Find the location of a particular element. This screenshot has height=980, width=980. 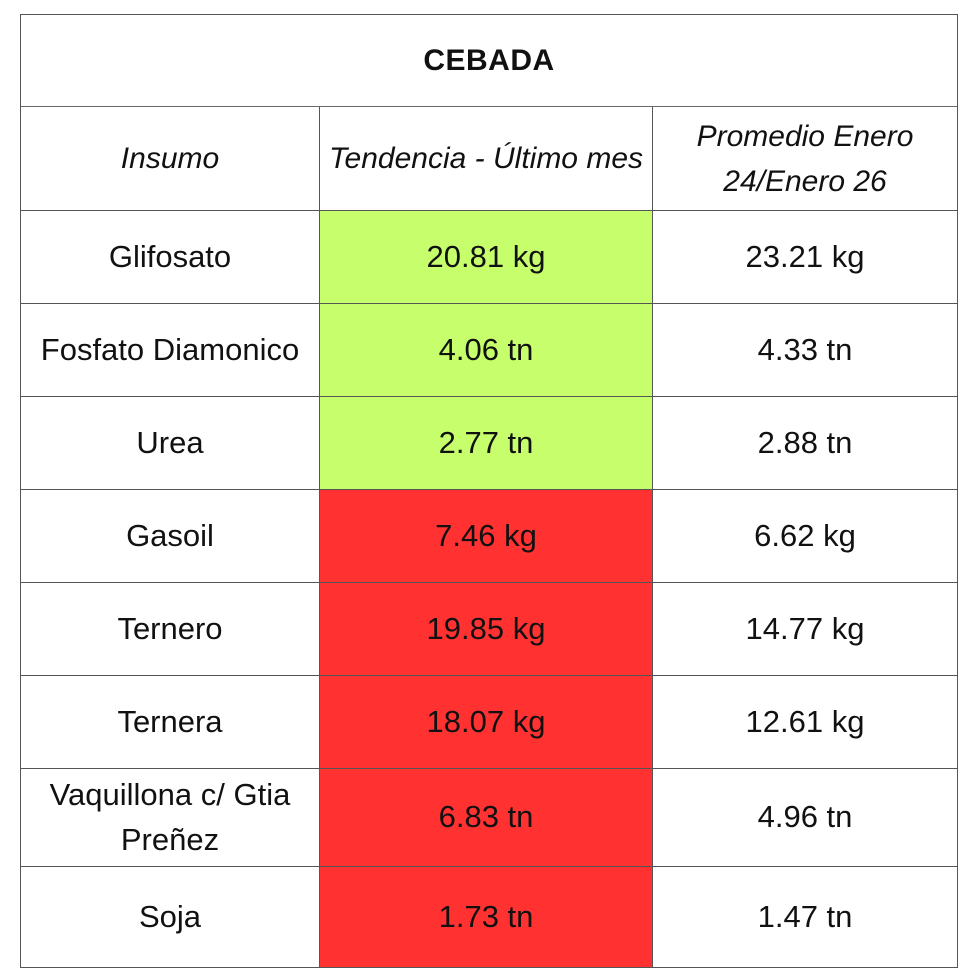

row-insumo: Glifosato is located at coordinates (170, 257).